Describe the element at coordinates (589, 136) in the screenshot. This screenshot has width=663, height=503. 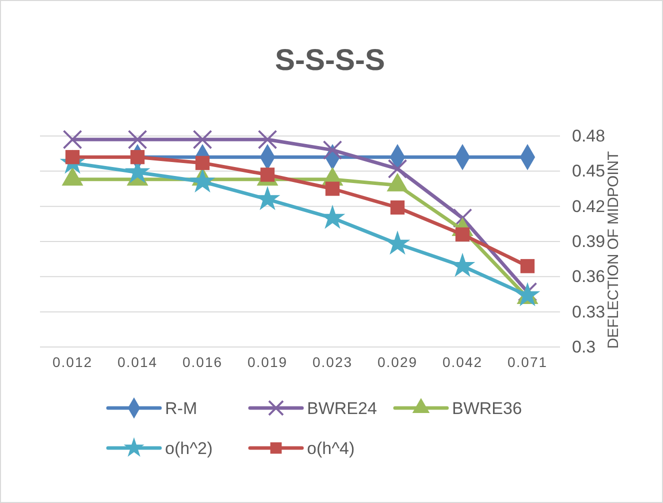
I see `y-tick-label: 0.48` at that location.